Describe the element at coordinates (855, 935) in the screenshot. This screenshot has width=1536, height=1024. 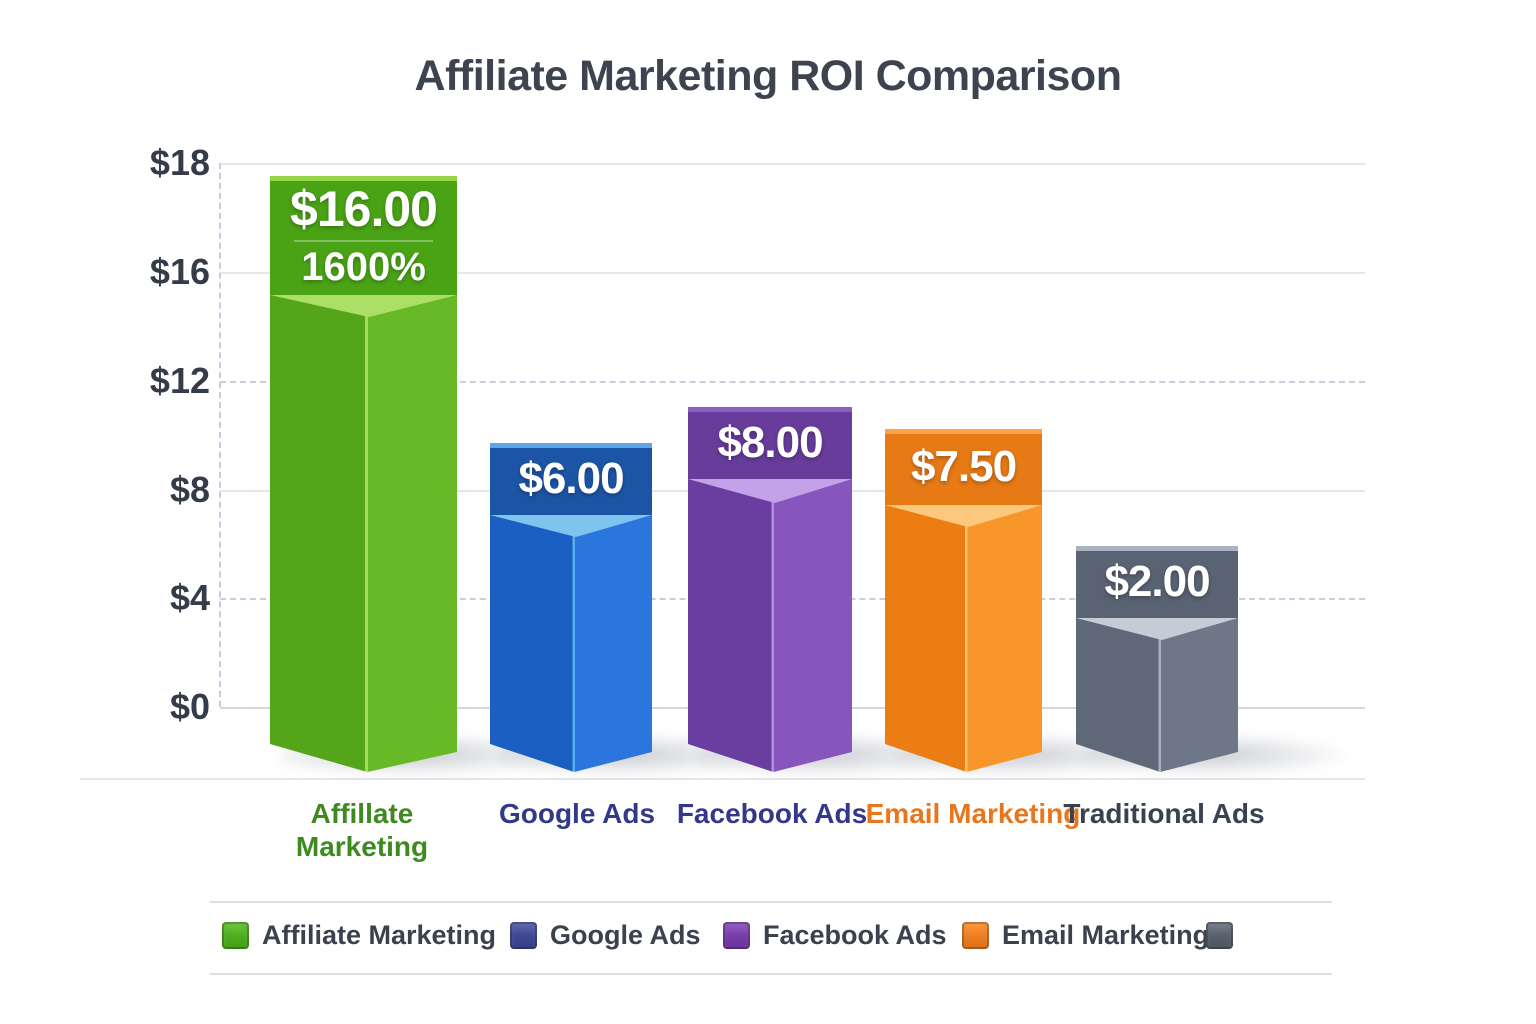
I see `legend-label: Facebook Ads` at that location.